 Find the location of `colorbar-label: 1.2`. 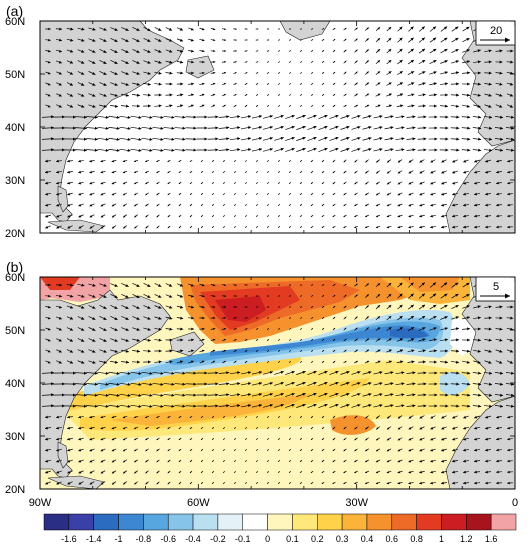

colorbar-label: 1.2 is located at coordinates (466, 539).